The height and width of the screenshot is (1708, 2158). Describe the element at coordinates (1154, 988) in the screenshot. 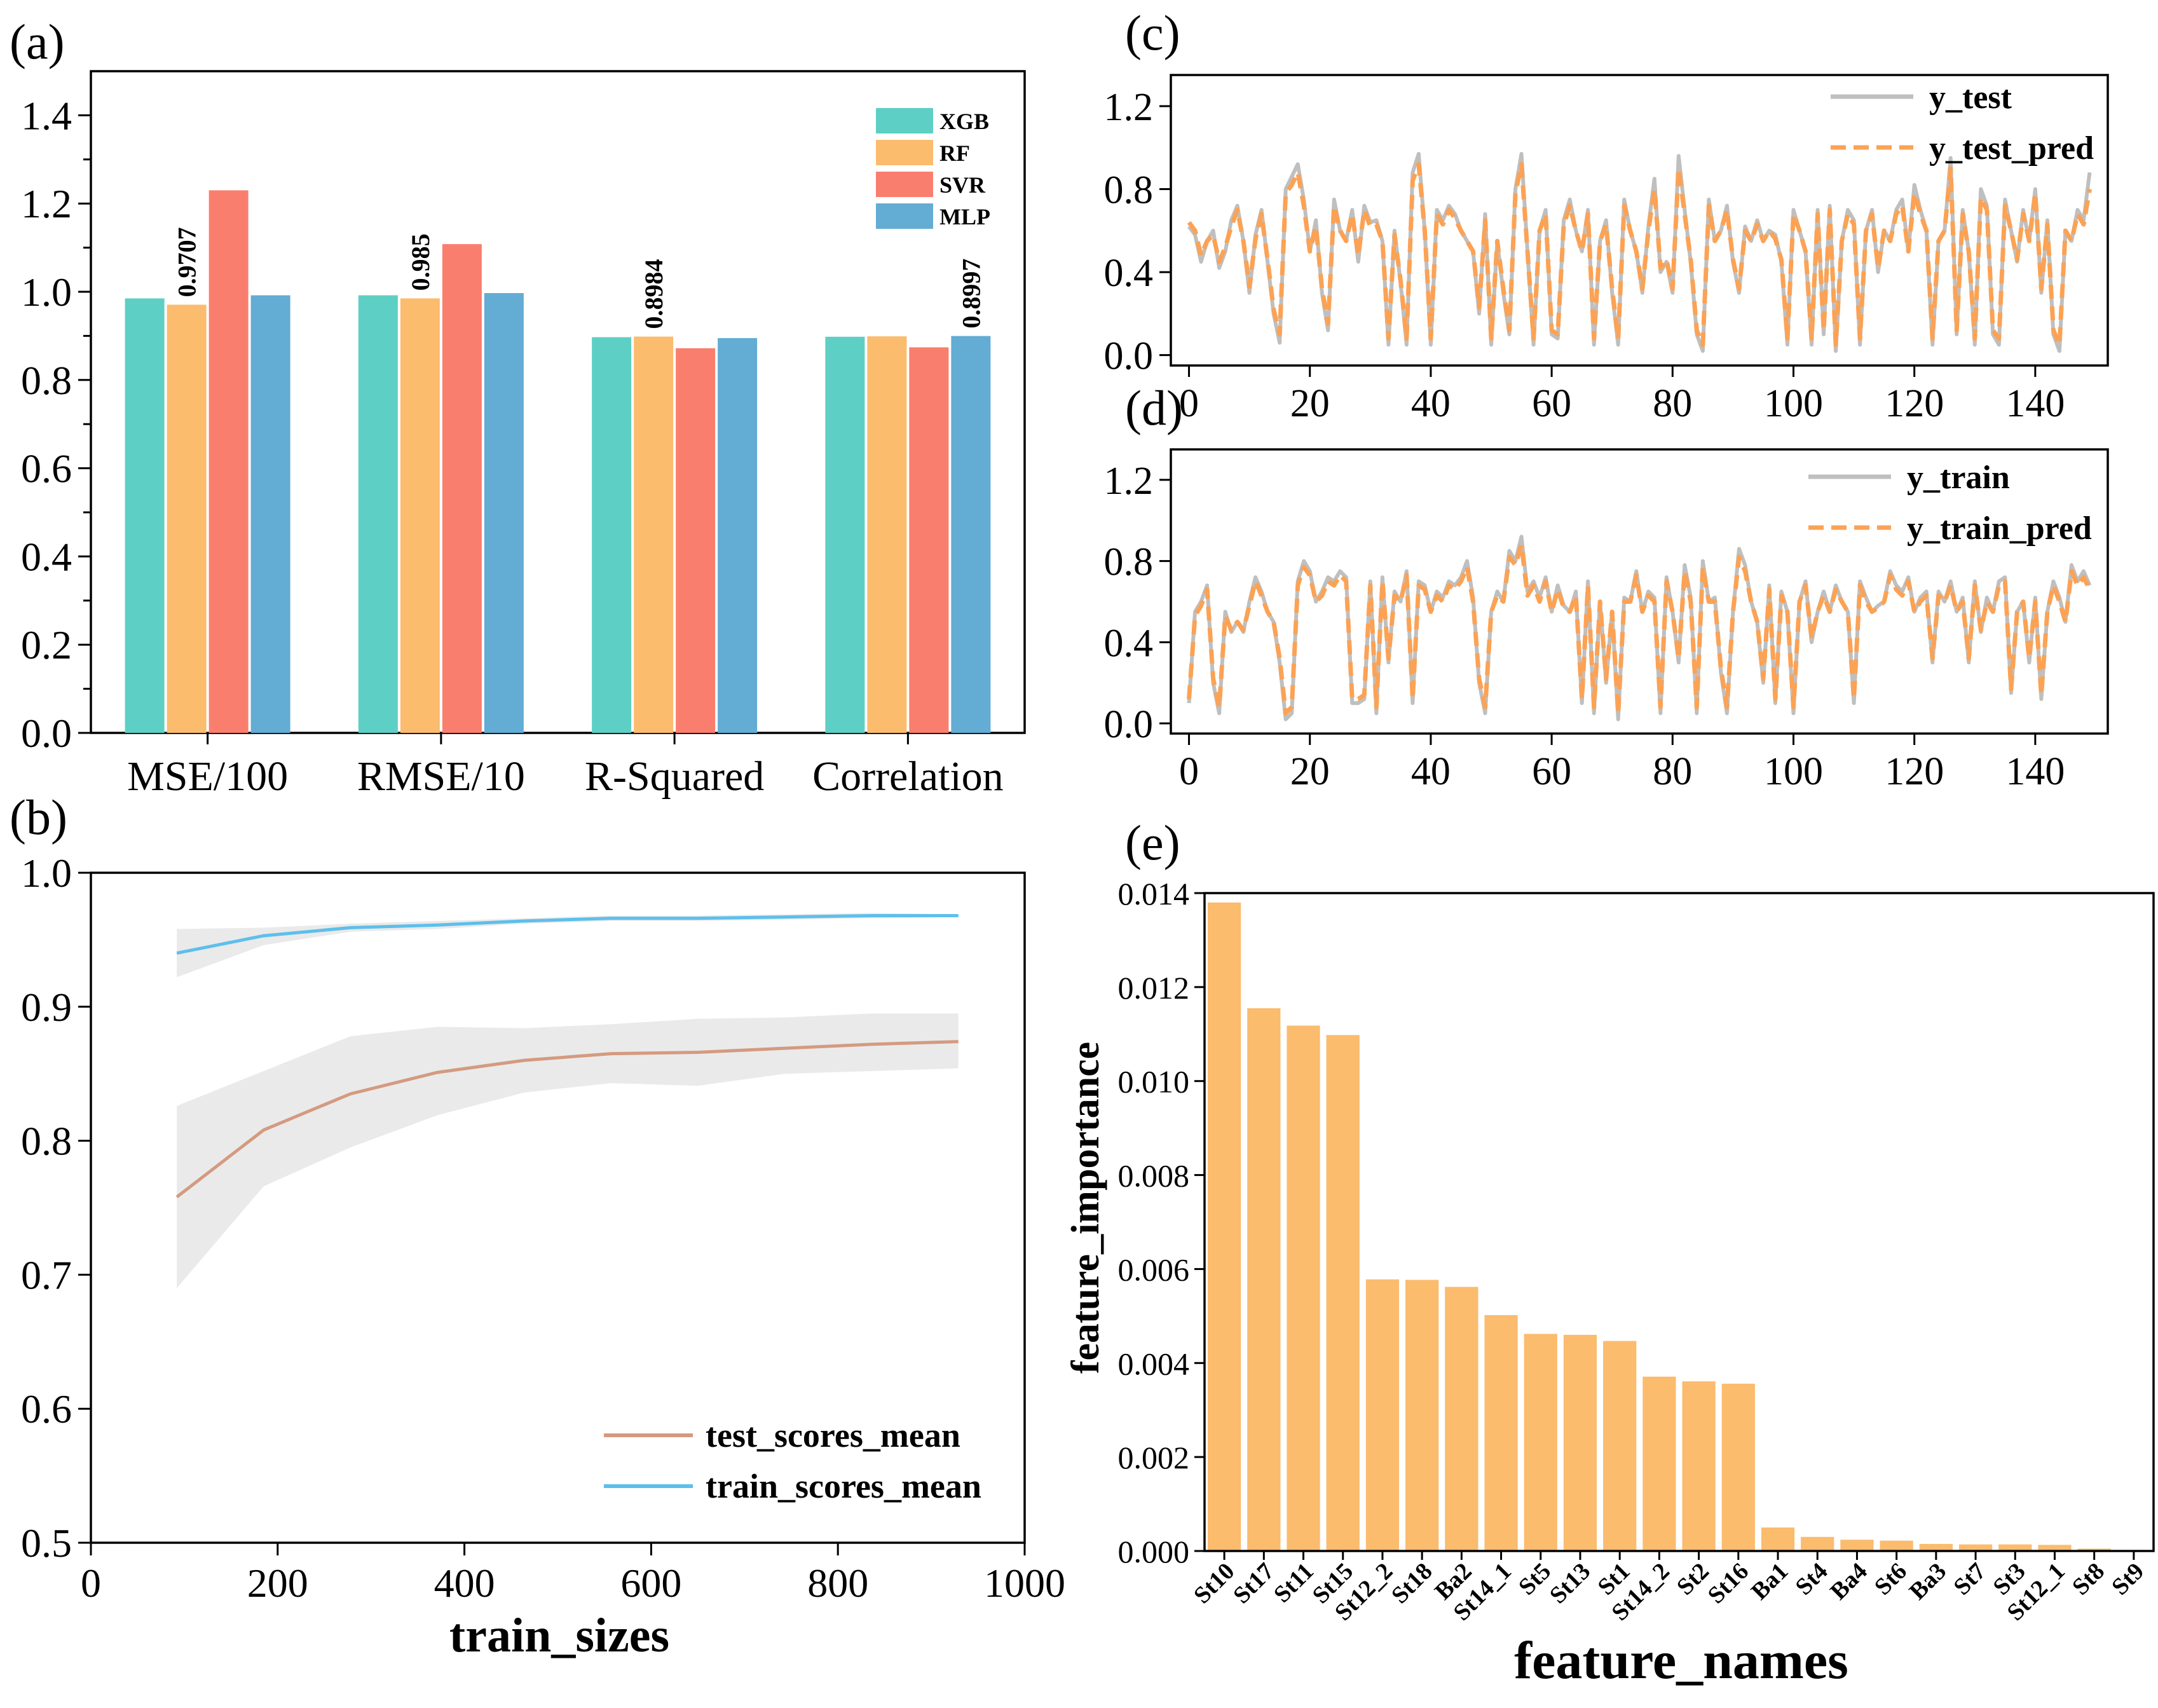

I see `y-tick-label: 0.012` at that location.